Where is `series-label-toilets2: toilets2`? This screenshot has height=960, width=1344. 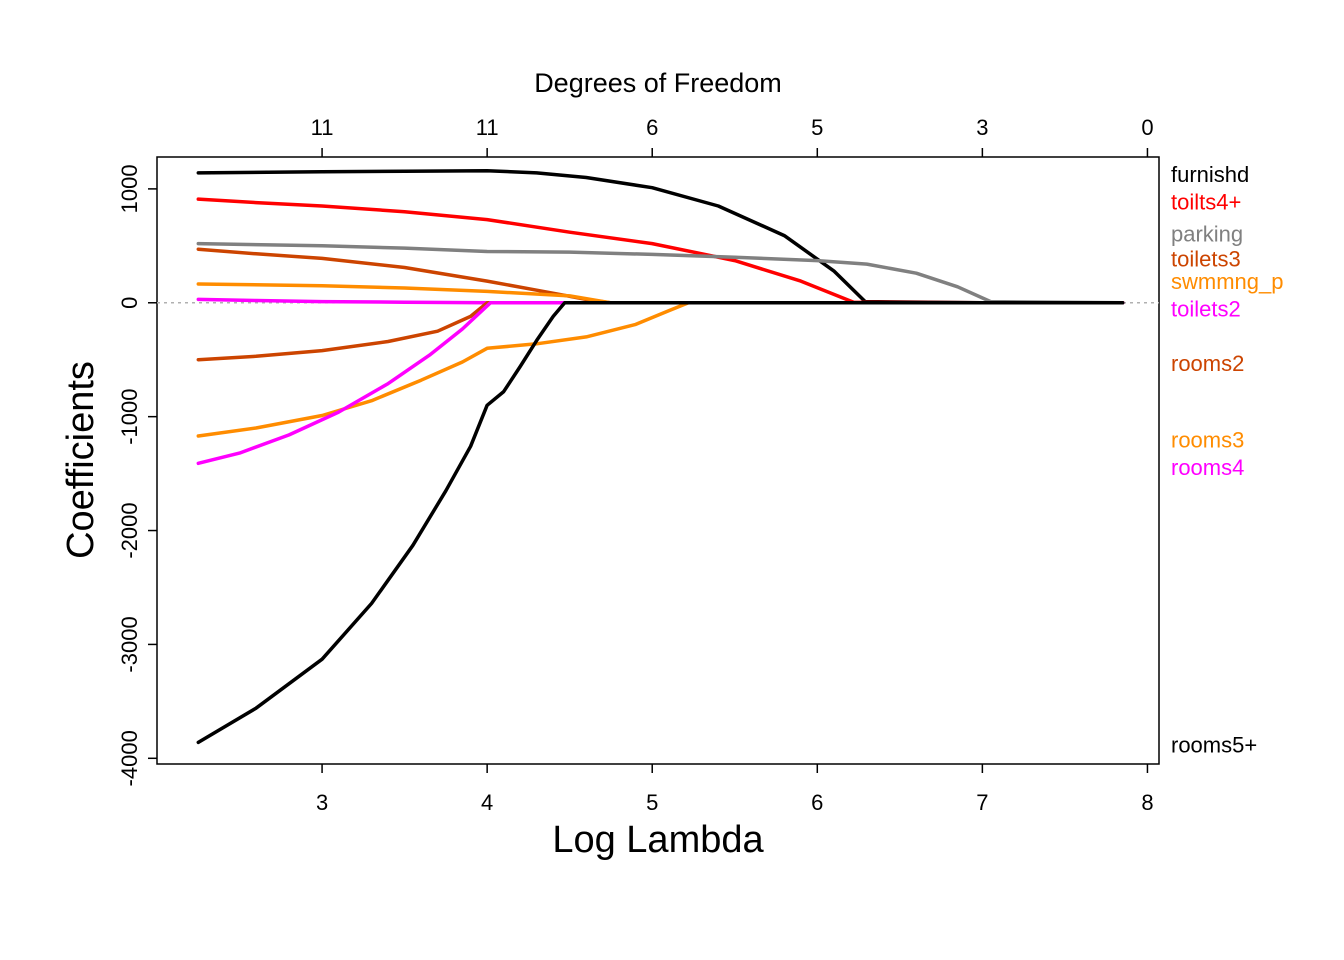
series-label-toilets2: toilets2 is located at coordinates (1206, 308).